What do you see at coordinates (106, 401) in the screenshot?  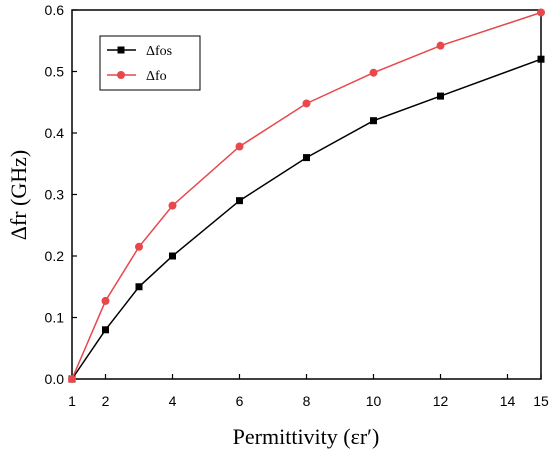 I see `x-tick-label: 2` at bounding box center [106, 401].